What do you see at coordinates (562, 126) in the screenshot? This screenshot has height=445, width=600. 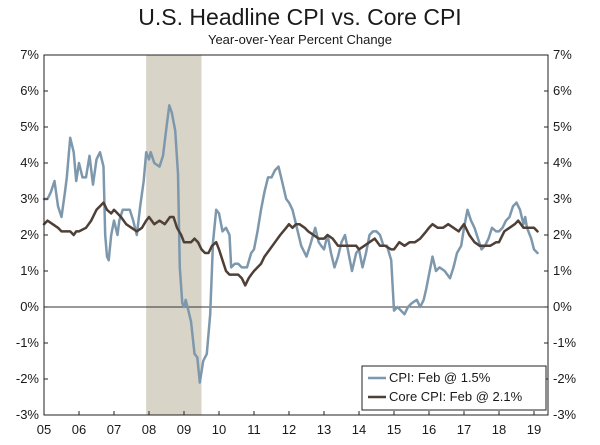 I see `y-tick-label-right: 5%` at bounding box center [562, 126].